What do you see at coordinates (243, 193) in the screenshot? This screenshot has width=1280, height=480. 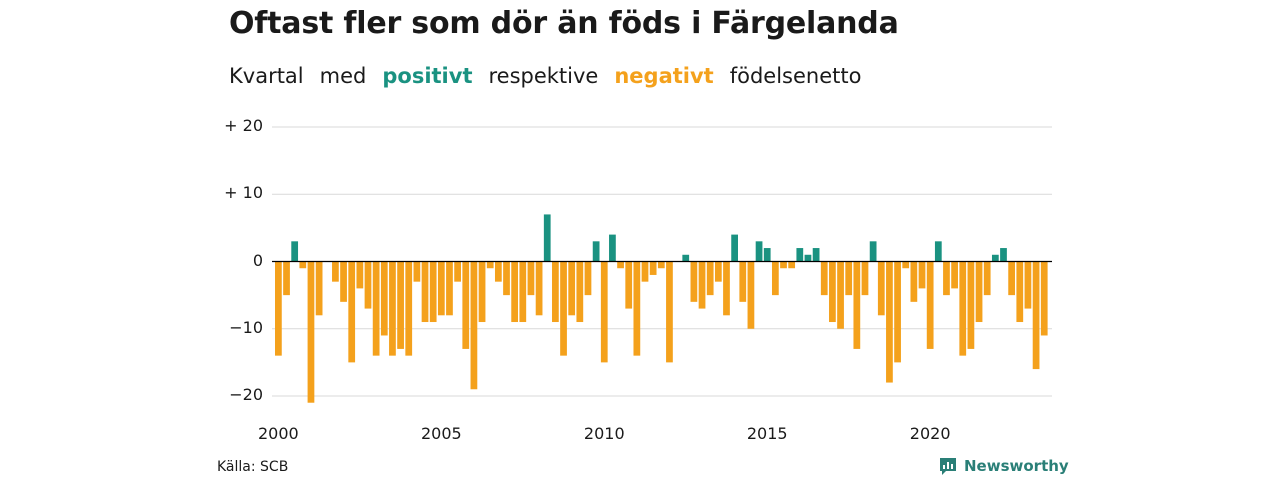 I see `y-tick-label: + 10` at bounding box center [243, 193].